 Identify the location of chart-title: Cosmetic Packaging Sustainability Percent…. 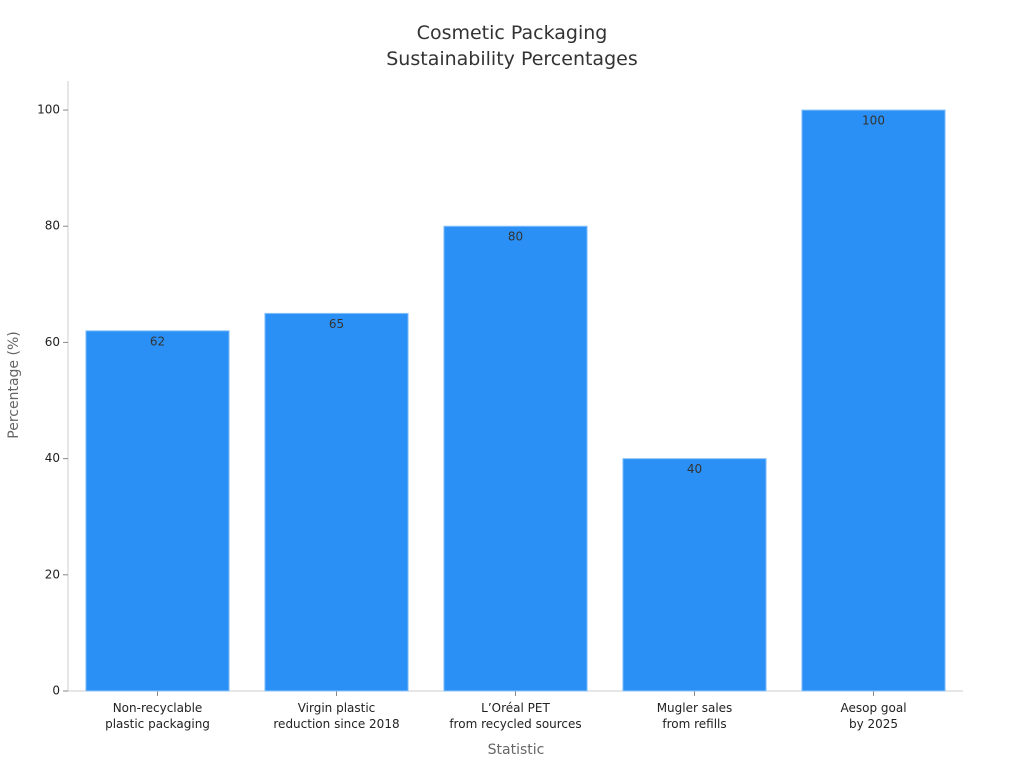
(511, 46).